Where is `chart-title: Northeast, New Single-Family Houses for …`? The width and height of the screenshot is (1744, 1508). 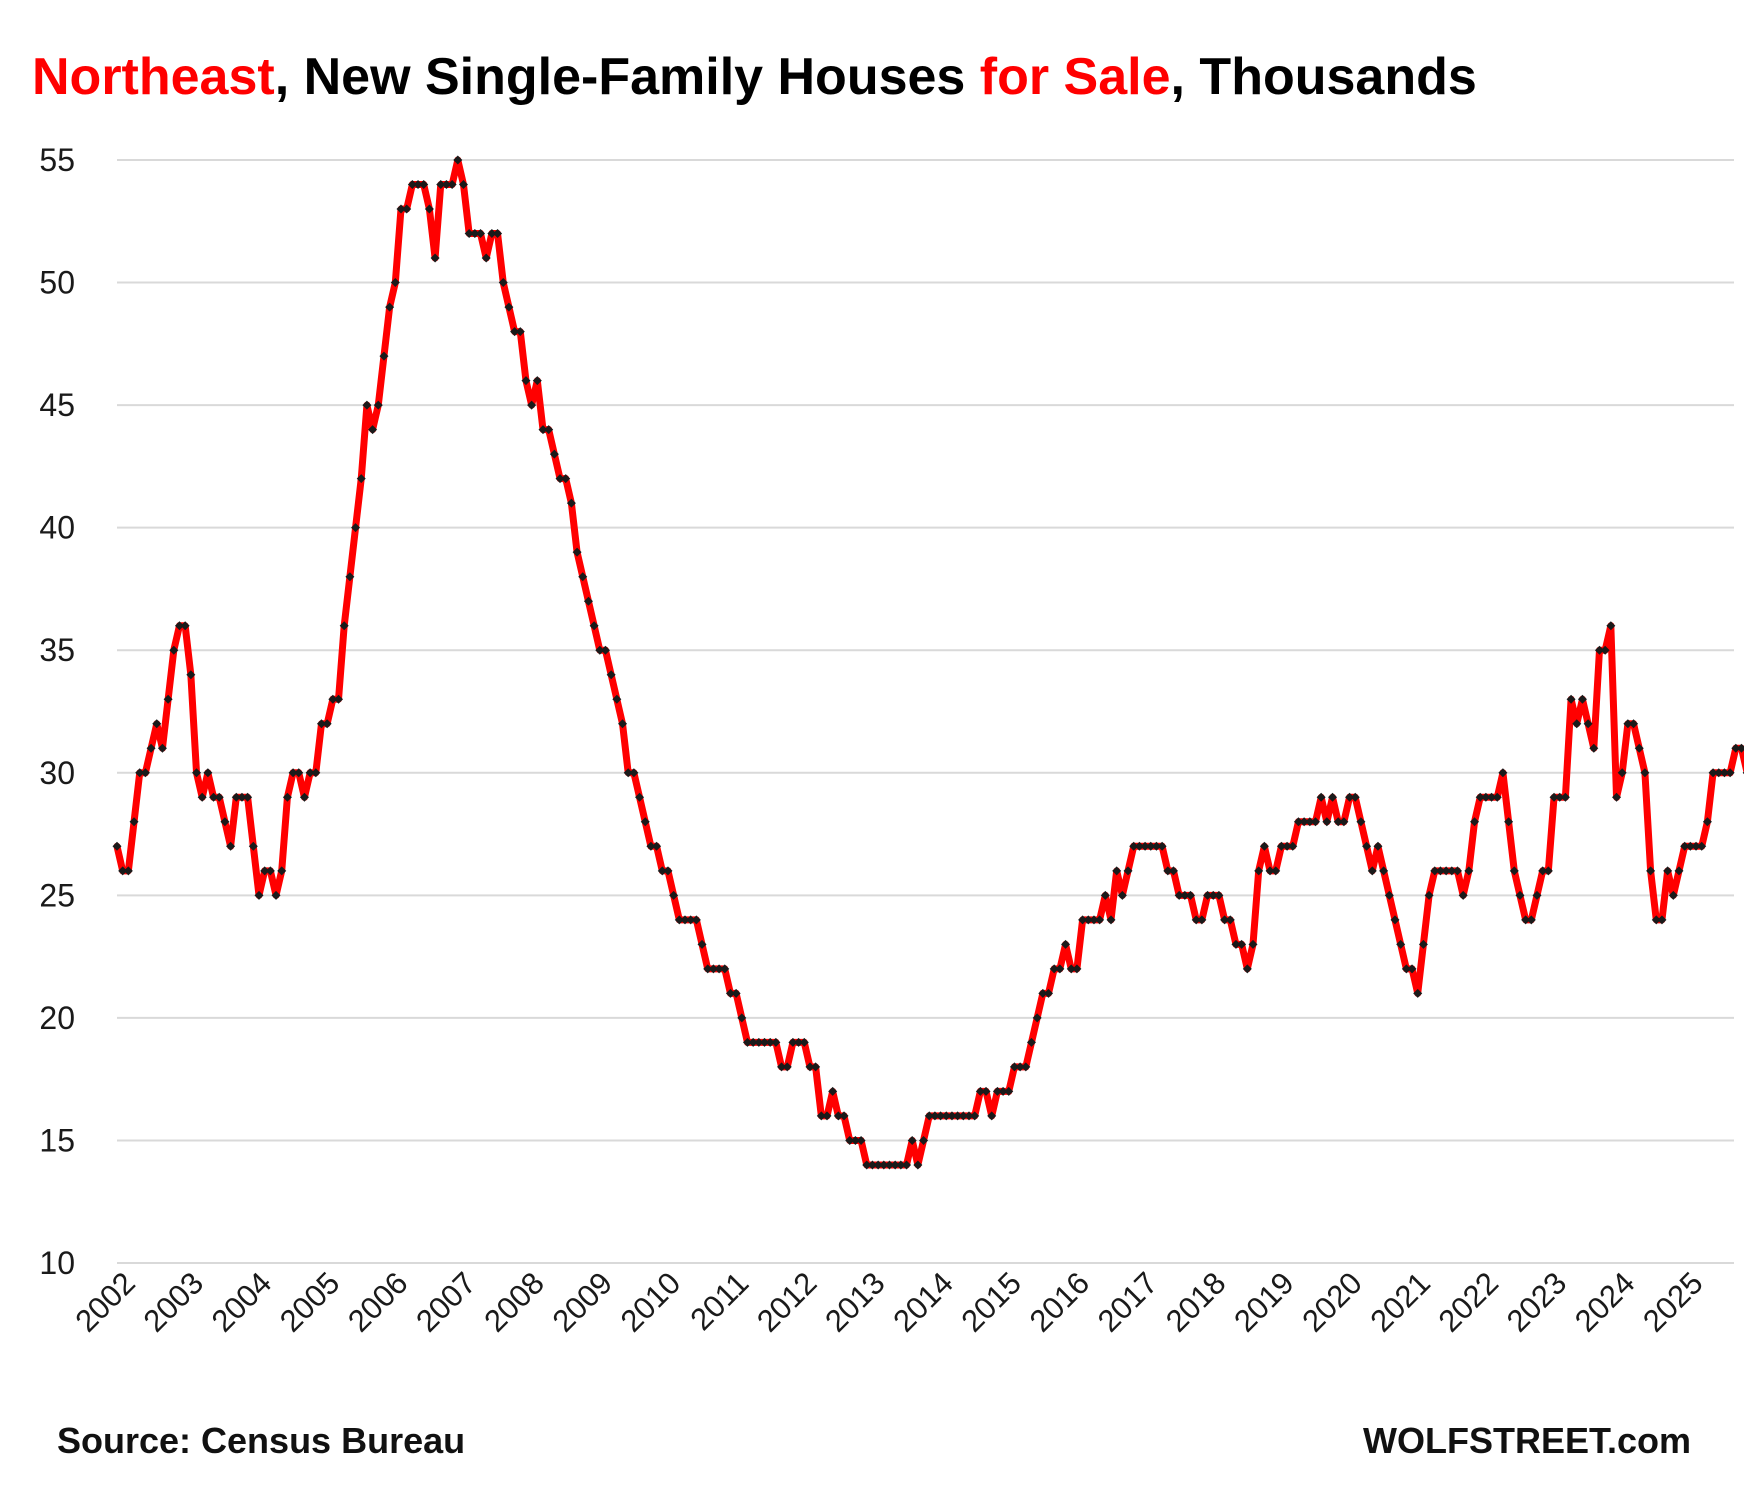 chart-title: Northeast, New Single-Family Houses for … is located at coordinates (754, 77).